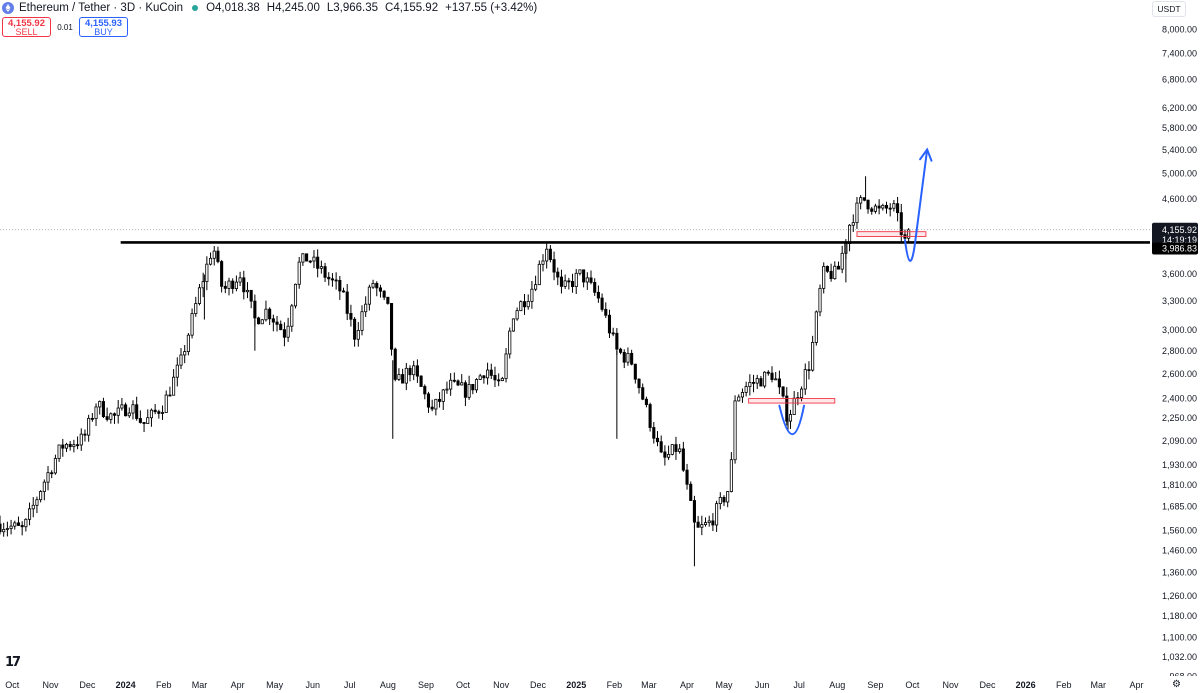 The height and width of the screenshot is (693, 1200). I want to click on trade-buttons: 4,155.92 SELL 0.01 4,155.93 BUY, so click(65, 27).